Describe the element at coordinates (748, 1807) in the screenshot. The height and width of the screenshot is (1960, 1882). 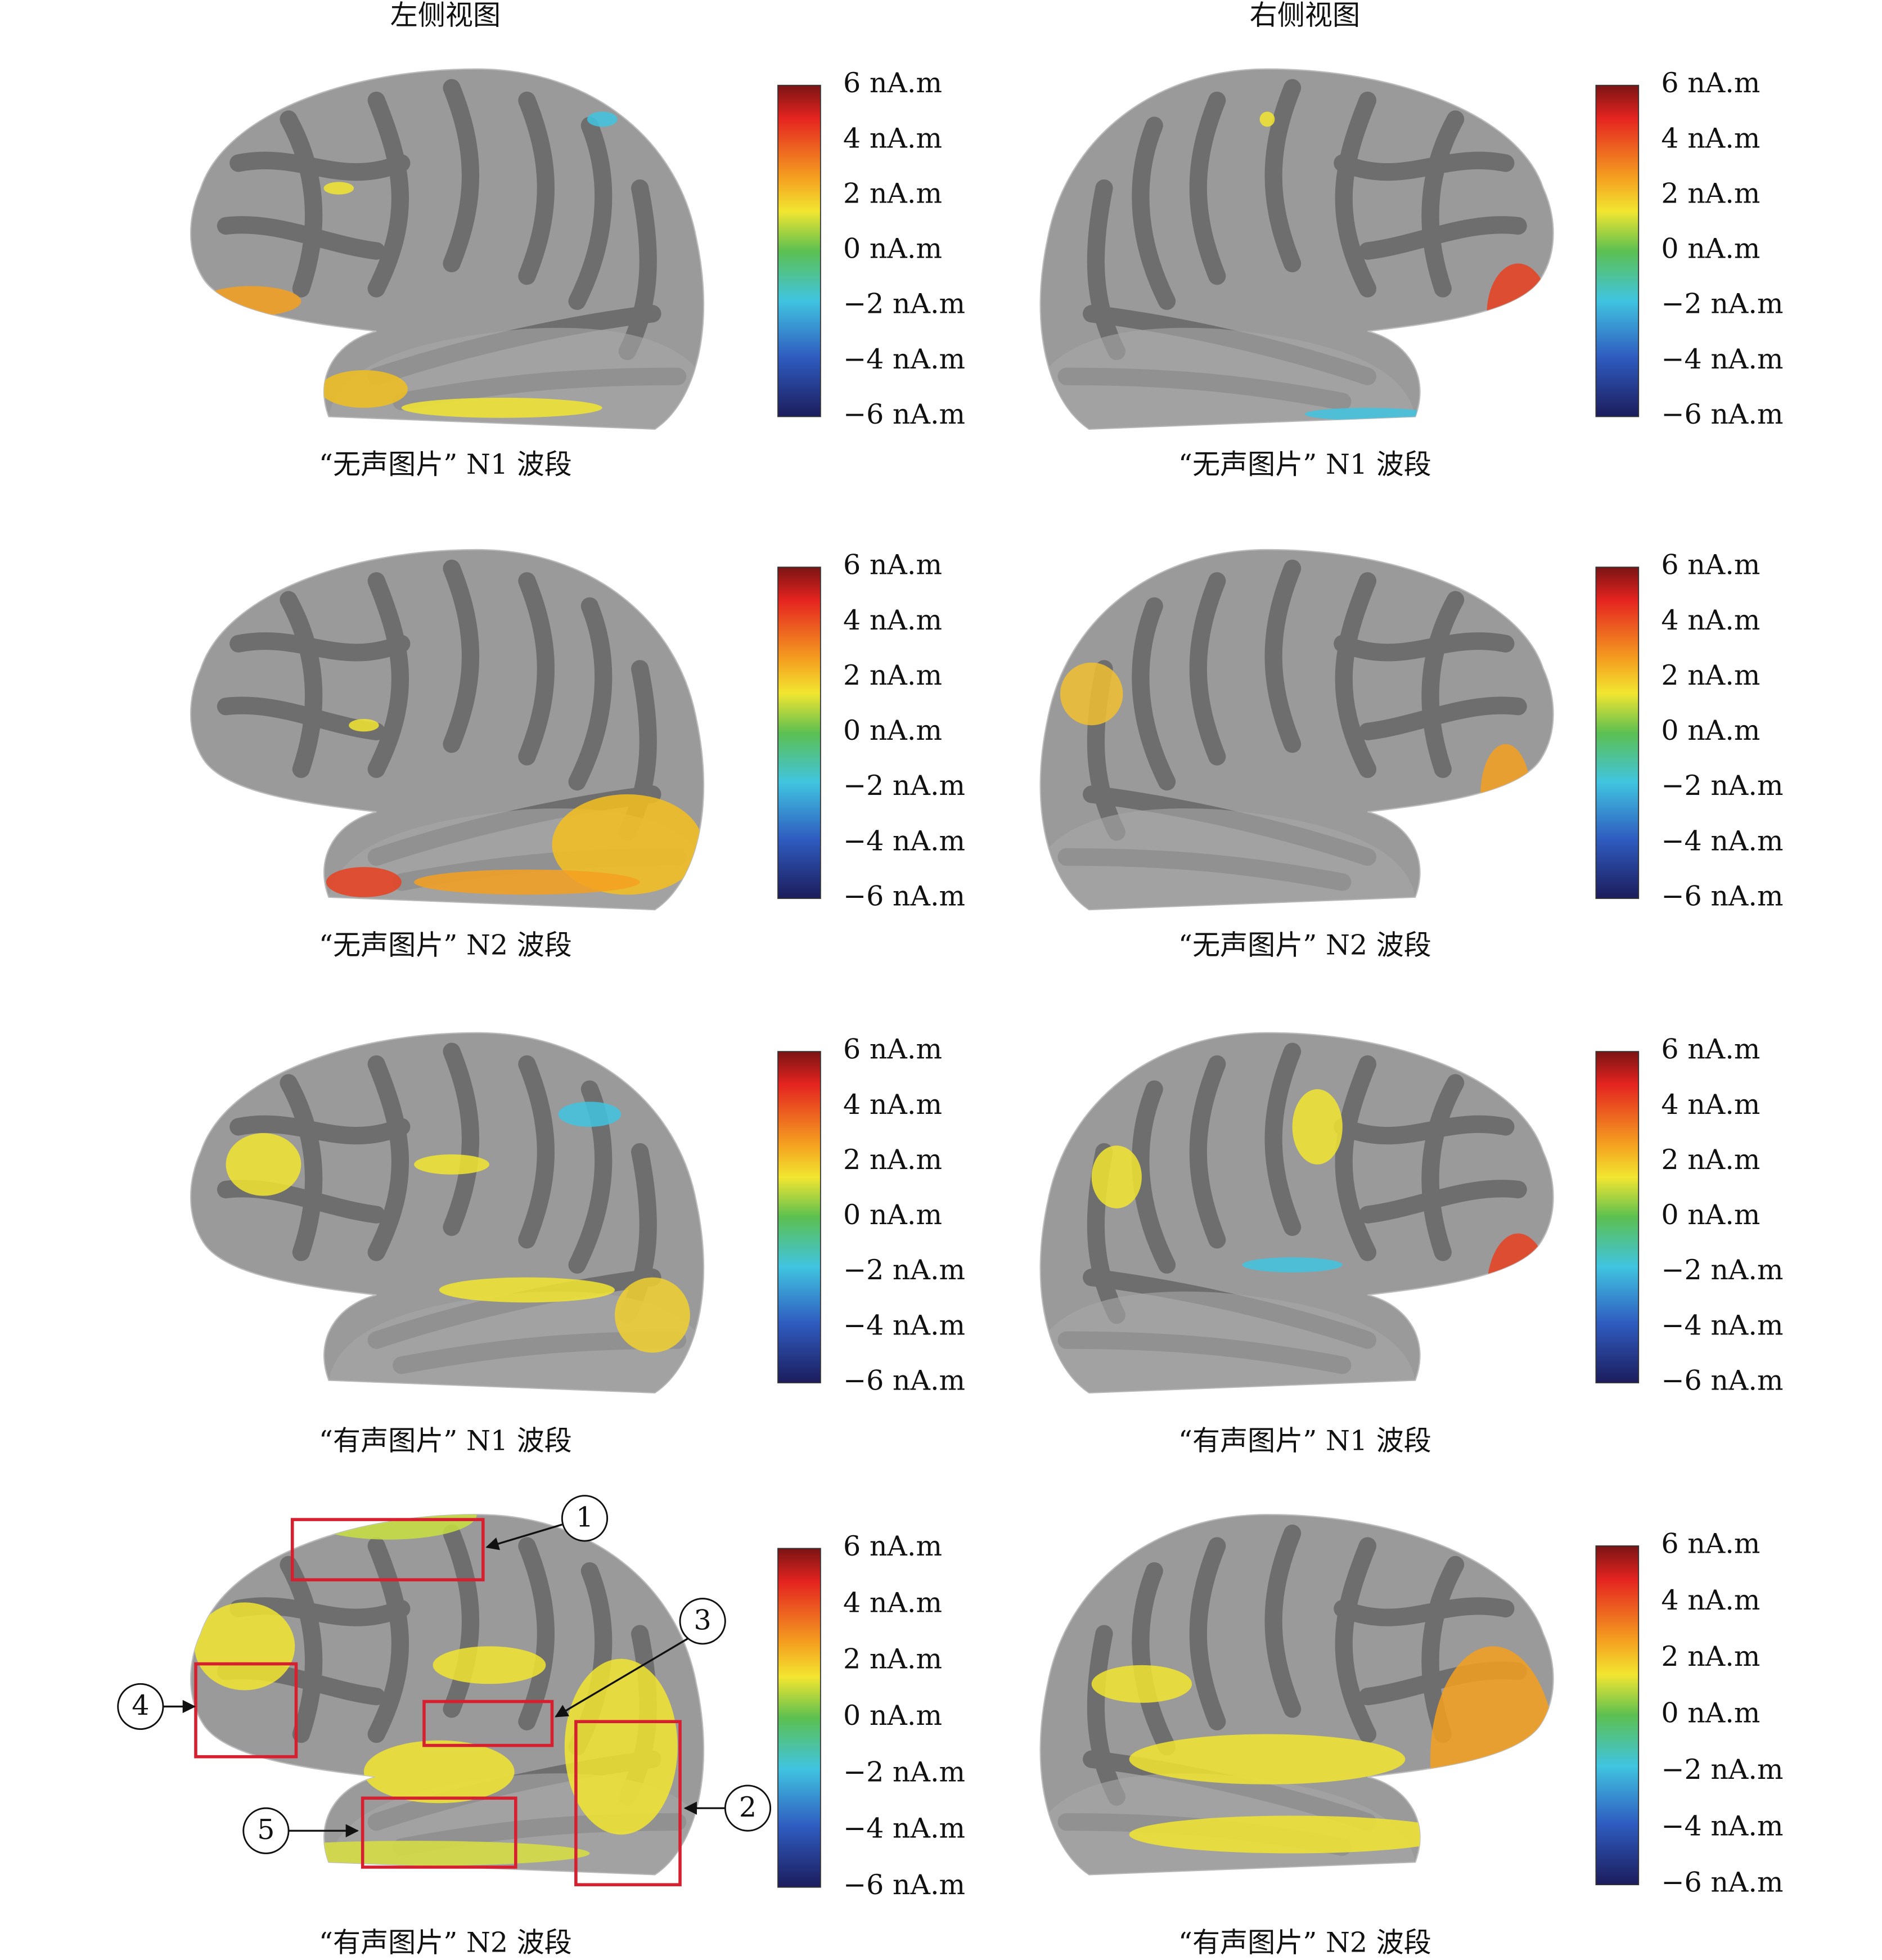
I see `callout-number: 2` at that location.